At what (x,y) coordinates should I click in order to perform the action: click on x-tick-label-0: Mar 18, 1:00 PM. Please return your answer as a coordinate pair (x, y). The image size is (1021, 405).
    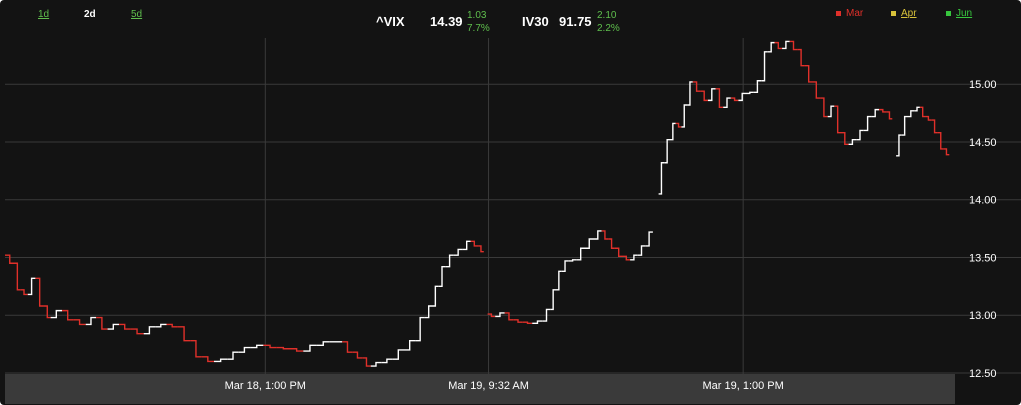
    Looking at the image, I should click on (265, 386).